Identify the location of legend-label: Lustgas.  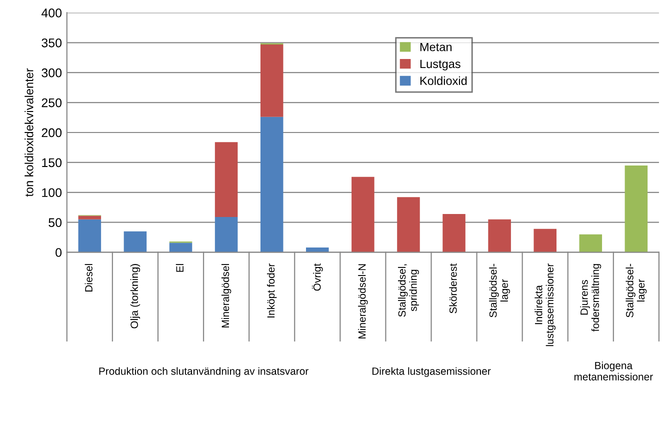
(440, 65).